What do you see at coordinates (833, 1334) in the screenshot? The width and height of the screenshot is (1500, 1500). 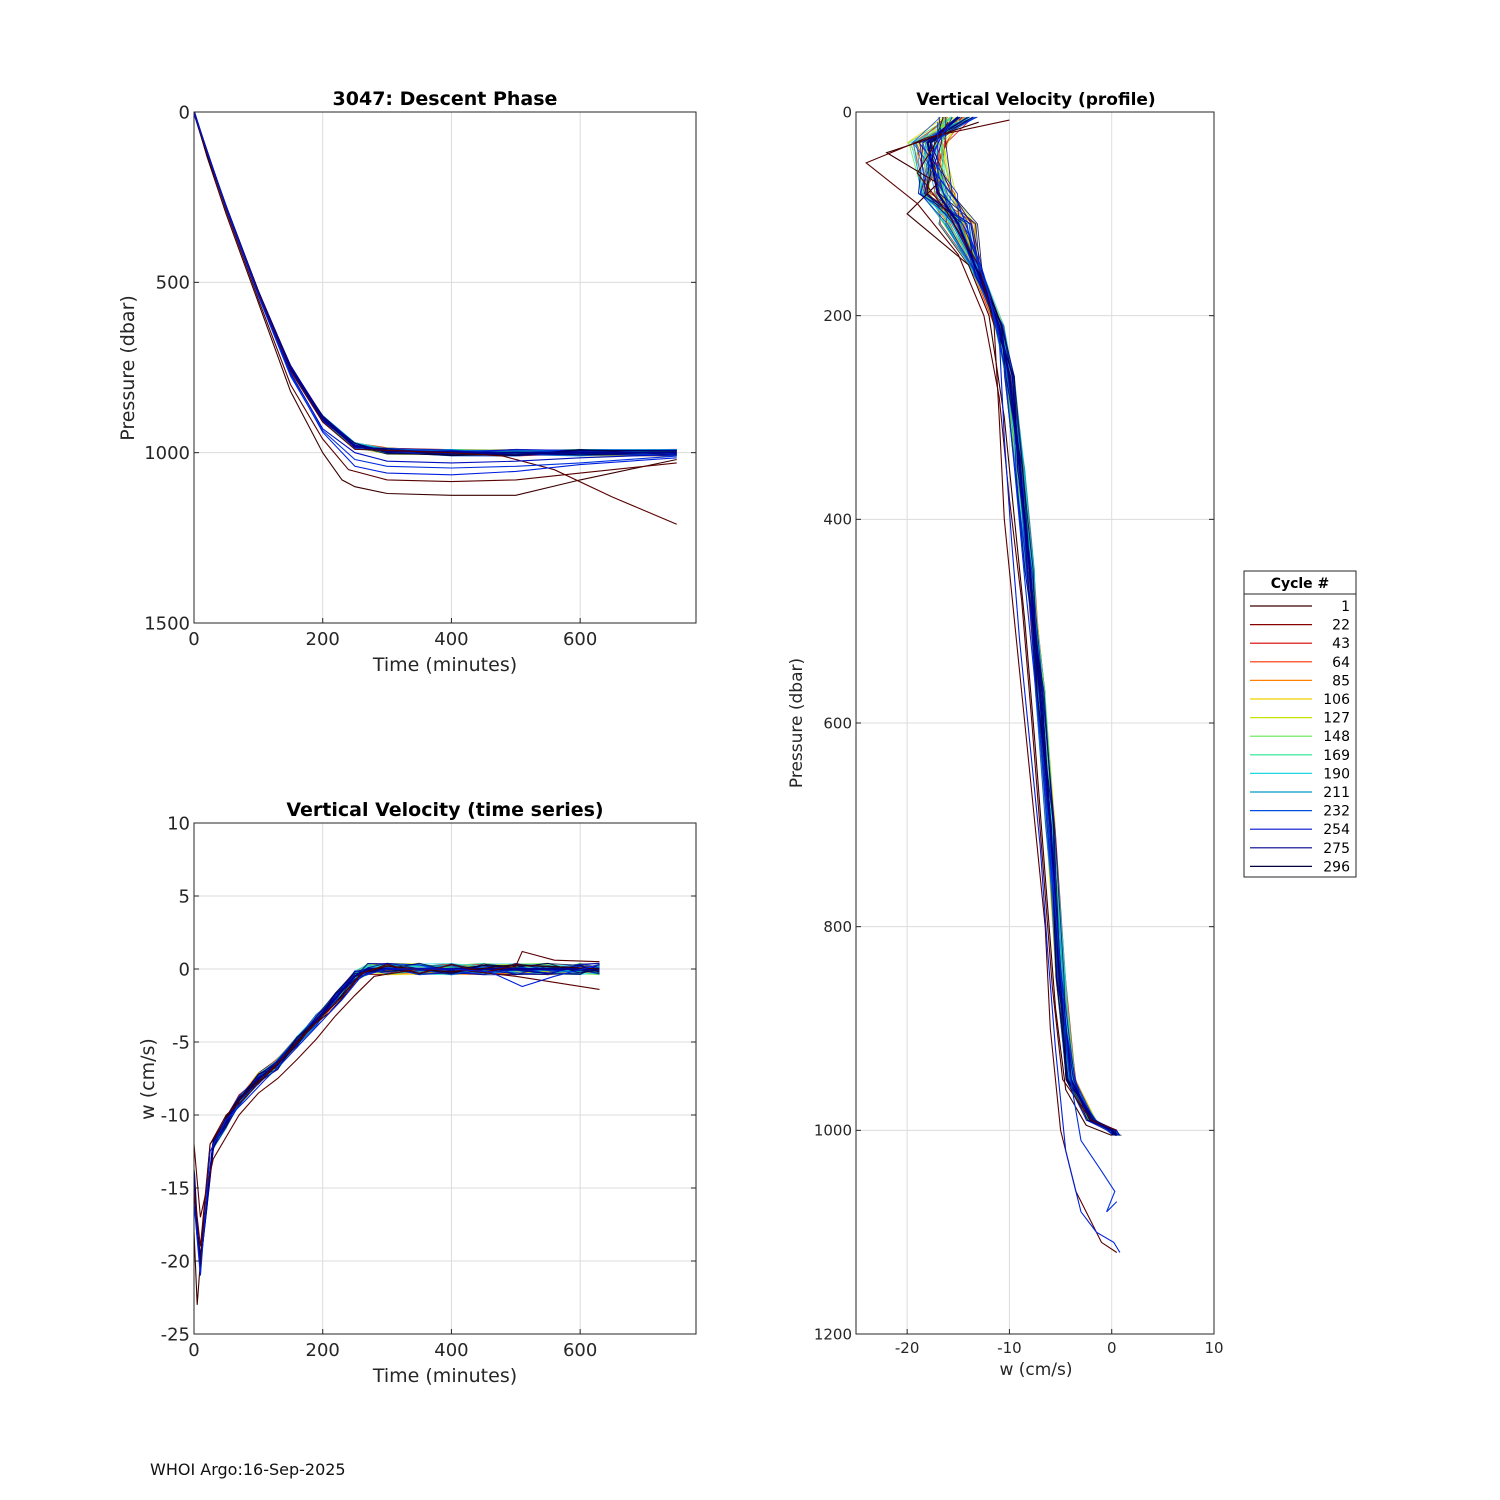 I see `wprofile-ytick-label: 1200` at bounding box center [833, 1334].